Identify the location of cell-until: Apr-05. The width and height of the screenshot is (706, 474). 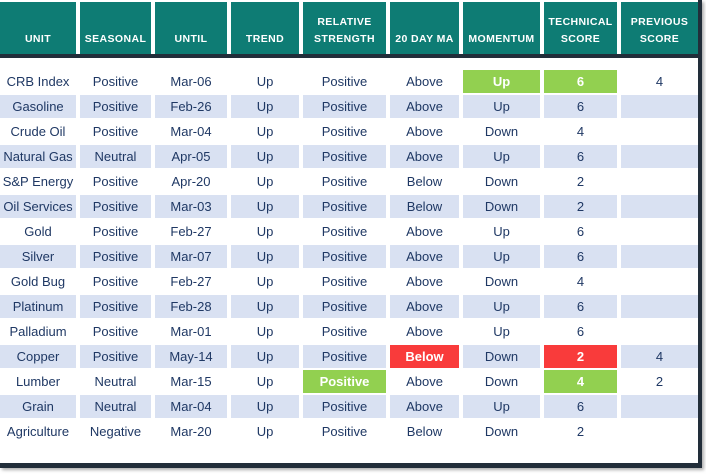
(191, 156).